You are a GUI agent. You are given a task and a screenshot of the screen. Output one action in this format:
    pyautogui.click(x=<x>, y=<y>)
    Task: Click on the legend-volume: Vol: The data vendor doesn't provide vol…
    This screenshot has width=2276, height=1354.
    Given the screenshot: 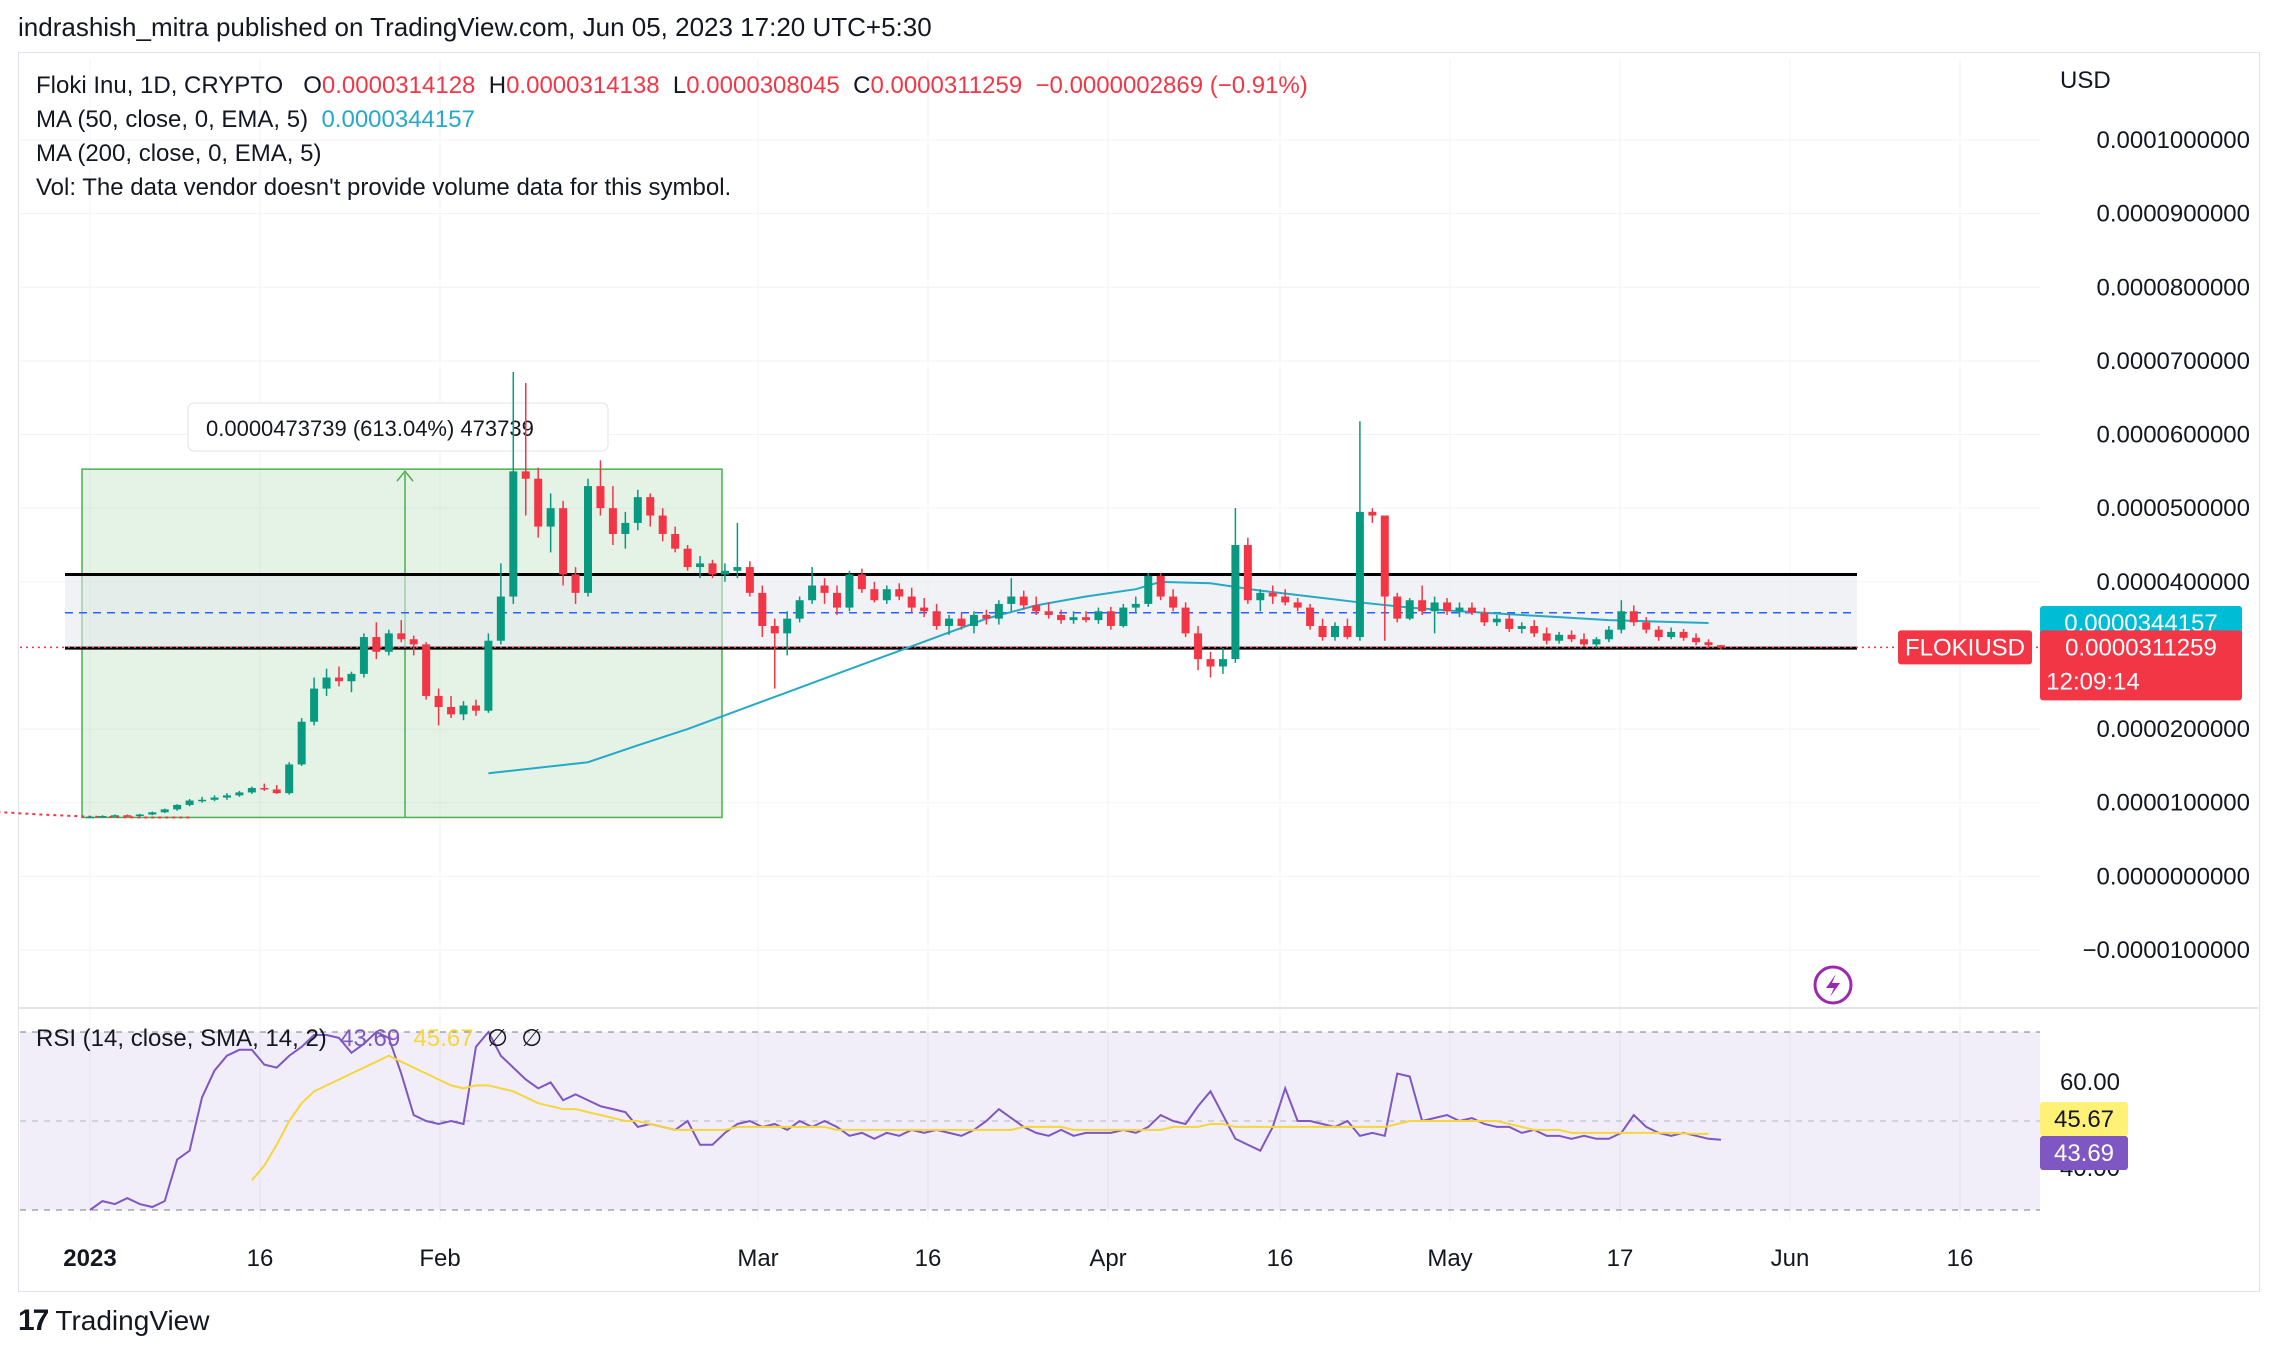 What is the action you would take?
    pyautogui.click(x=384, y=187)
    